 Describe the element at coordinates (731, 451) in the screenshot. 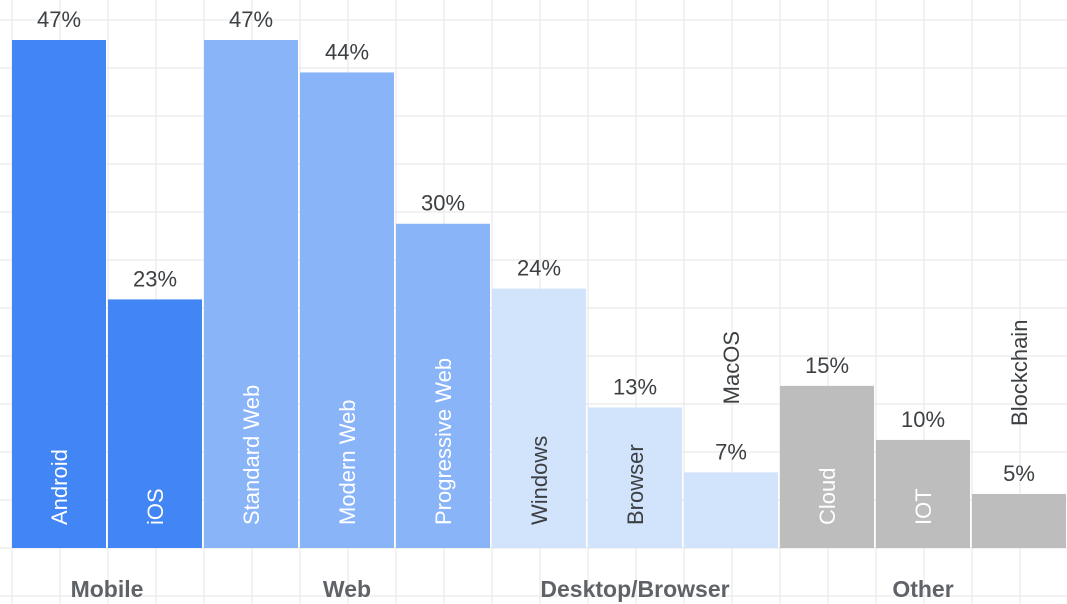

I see `value-label: 7%` at that location.